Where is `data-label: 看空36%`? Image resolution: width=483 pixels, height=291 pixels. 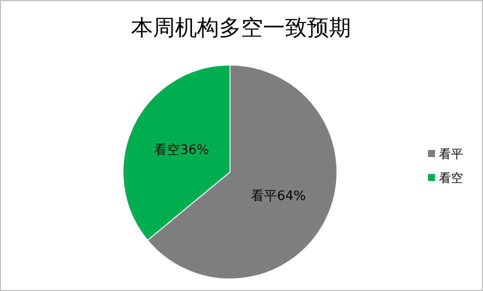
data-label: 看空36% is located at coordinates (182, 150).